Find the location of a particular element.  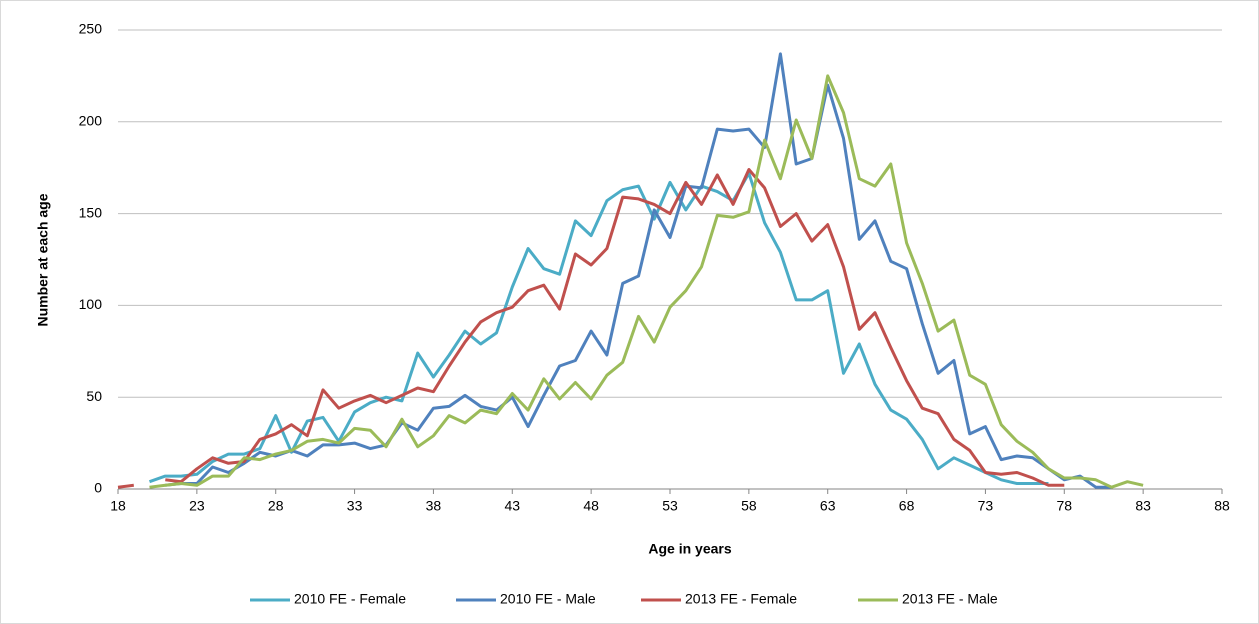

x-axis-title: Age in years is located at coordinates (689, 549).